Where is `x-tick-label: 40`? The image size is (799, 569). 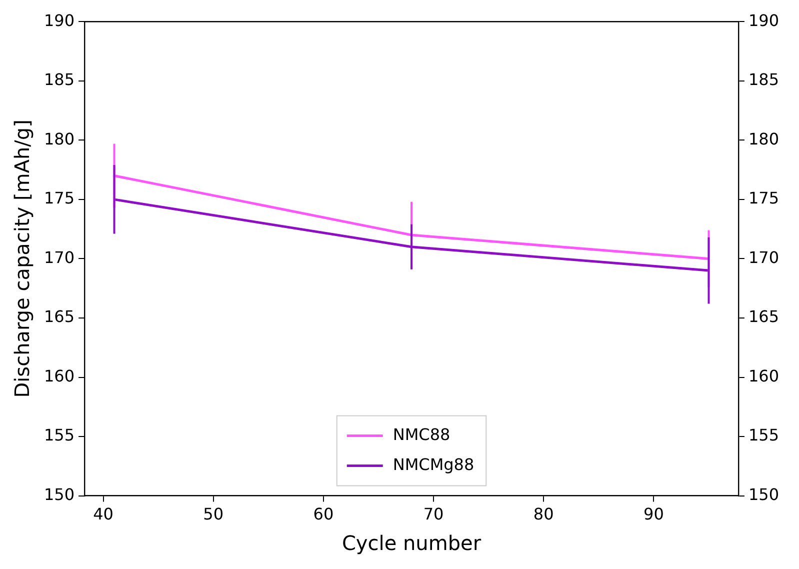
x-tick-label: 40 is located at coordinates (103, 514).